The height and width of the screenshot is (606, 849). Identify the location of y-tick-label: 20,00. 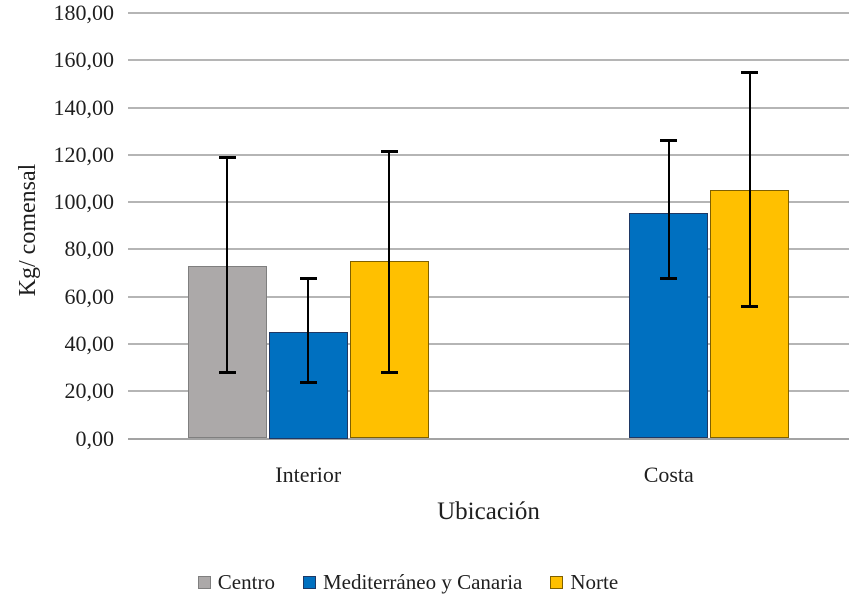
(89, 391).